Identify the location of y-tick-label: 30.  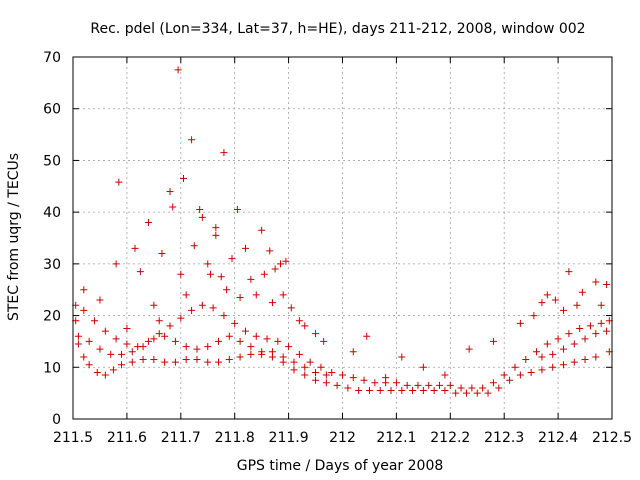
(52, 265).